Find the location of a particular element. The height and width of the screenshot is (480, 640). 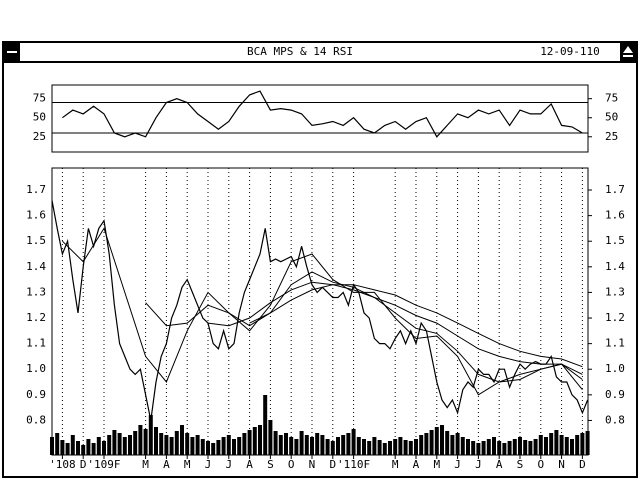

x-tick-label: '108 is located at coordinates (62, 464).